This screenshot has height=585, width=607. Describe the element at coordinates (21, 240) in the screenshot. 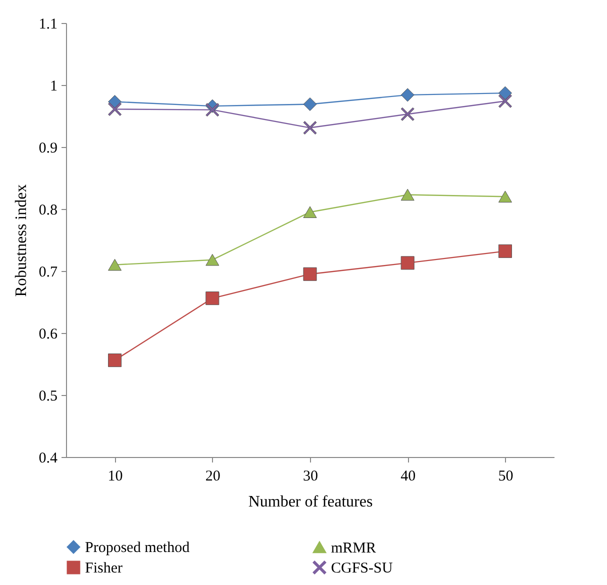

I see `y-axis-title: Robustness index` at that location.